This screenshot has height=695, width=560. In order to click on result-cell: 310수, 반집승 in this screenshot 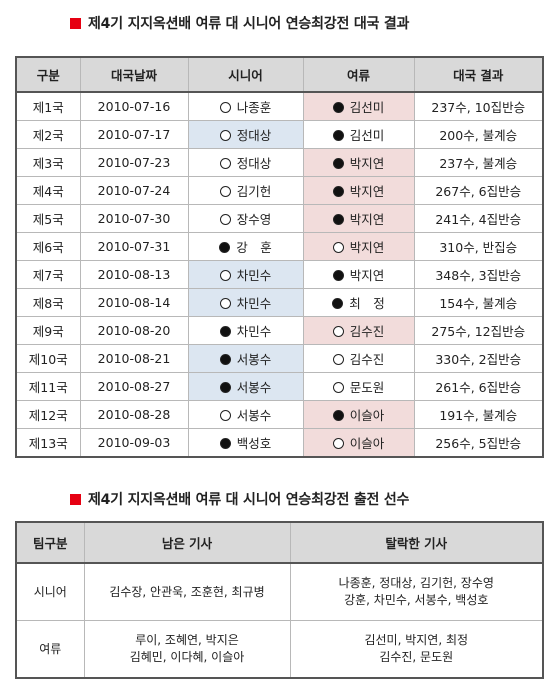, I will do `click(478, 246)`.